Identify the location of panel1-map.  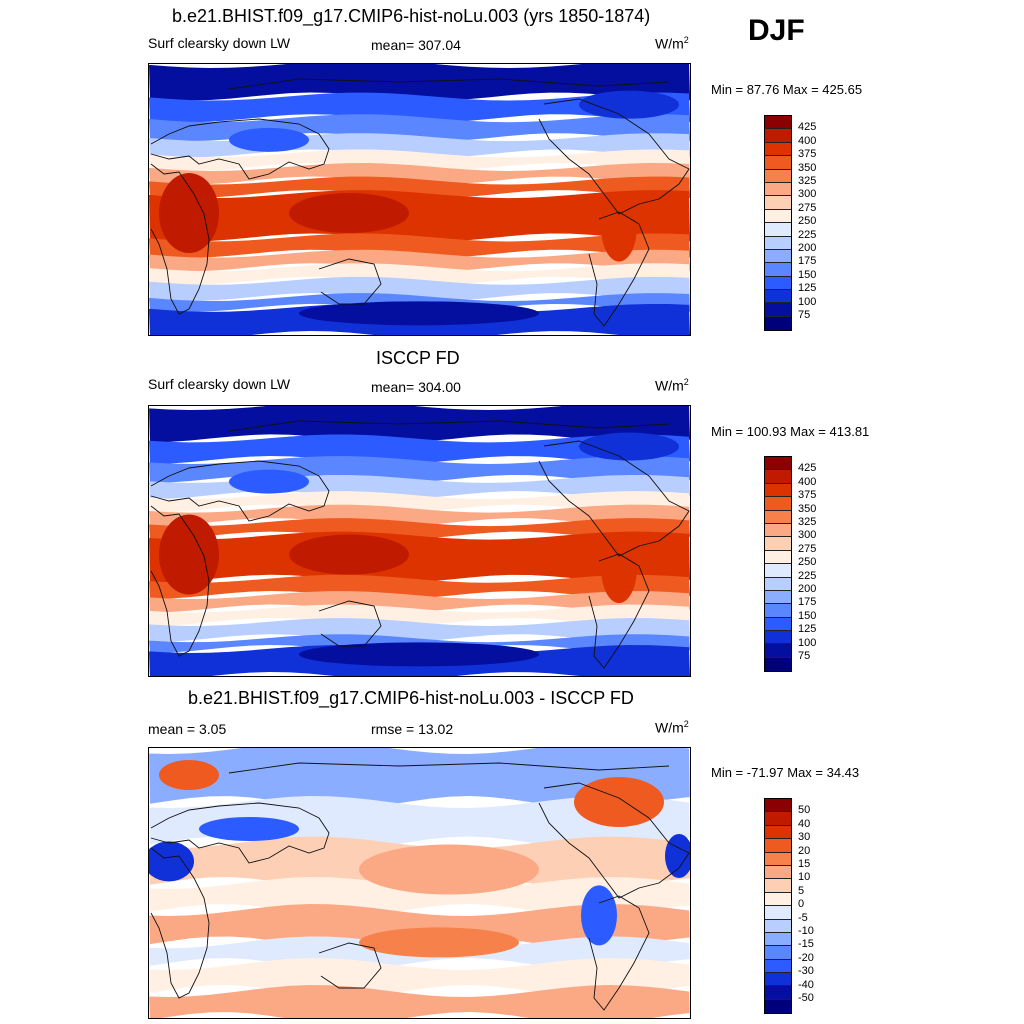
(419, 199).